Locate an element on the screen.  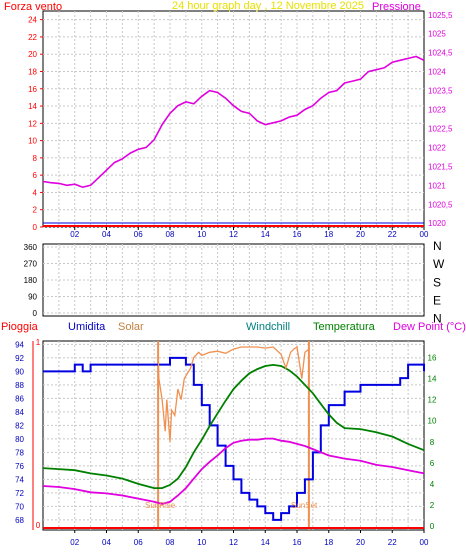
hour-tick-label: 20 is located at coordinates (360, 542).